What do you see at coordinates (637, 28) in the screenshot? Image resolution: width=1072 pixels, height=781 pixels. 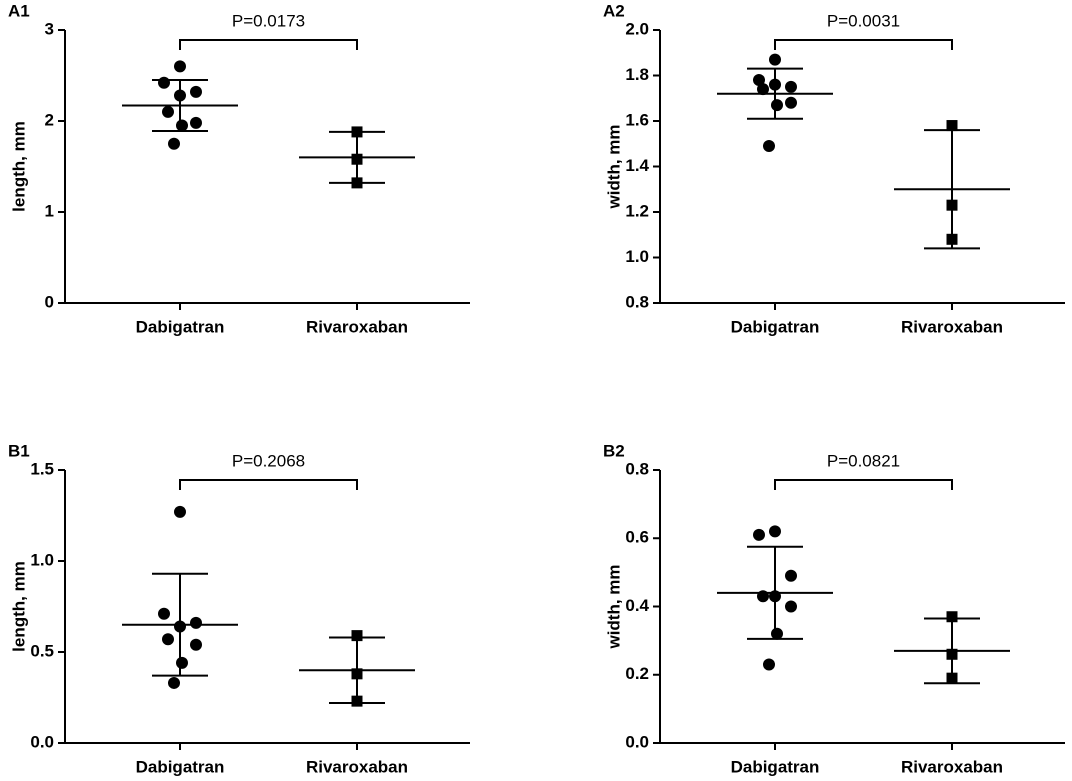 I see `y-tick-label: 2.0` at bounding box center [637, 28].